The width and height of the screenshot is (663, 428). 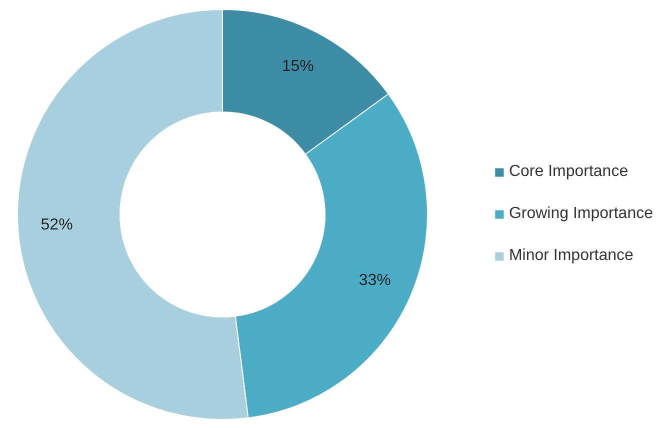 I want to click on data-label: 15%, so click(x=298, y=67).